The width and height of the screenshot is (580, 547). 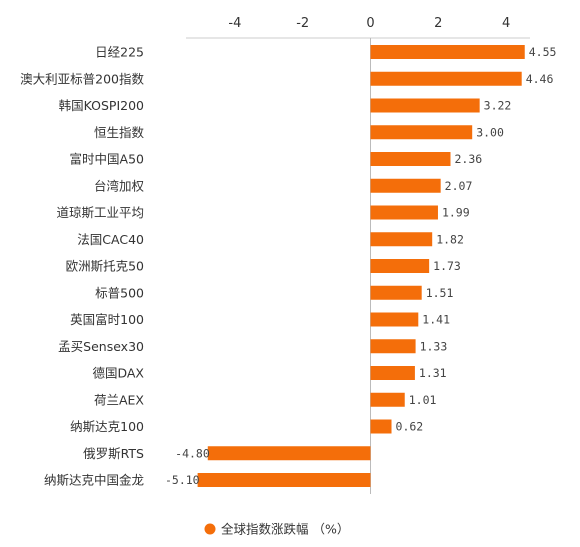 What do you see at coordinates (440, 293) in the screenshot?
I see `value-label: 1.51` at bounding box center [440, 293].